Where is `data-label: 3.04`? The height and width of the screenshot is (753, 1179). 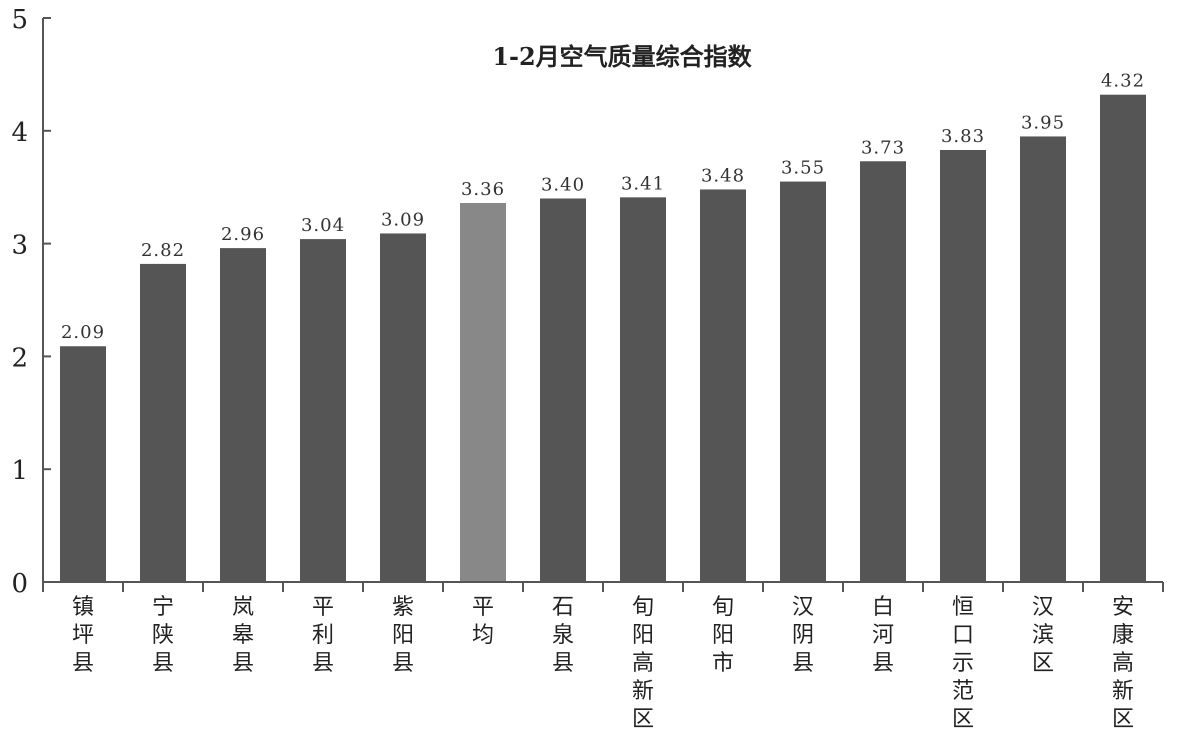 data-label: 3.04 is located at coordinates (323, 225).